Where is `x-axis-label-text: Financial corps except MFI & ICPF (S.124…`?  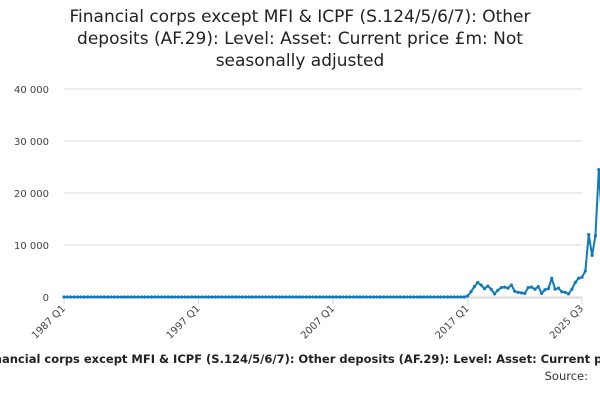 x-axis-label-text: Financial corps except MFI & ICPF (S.124… is located at coordinates (300, 359).